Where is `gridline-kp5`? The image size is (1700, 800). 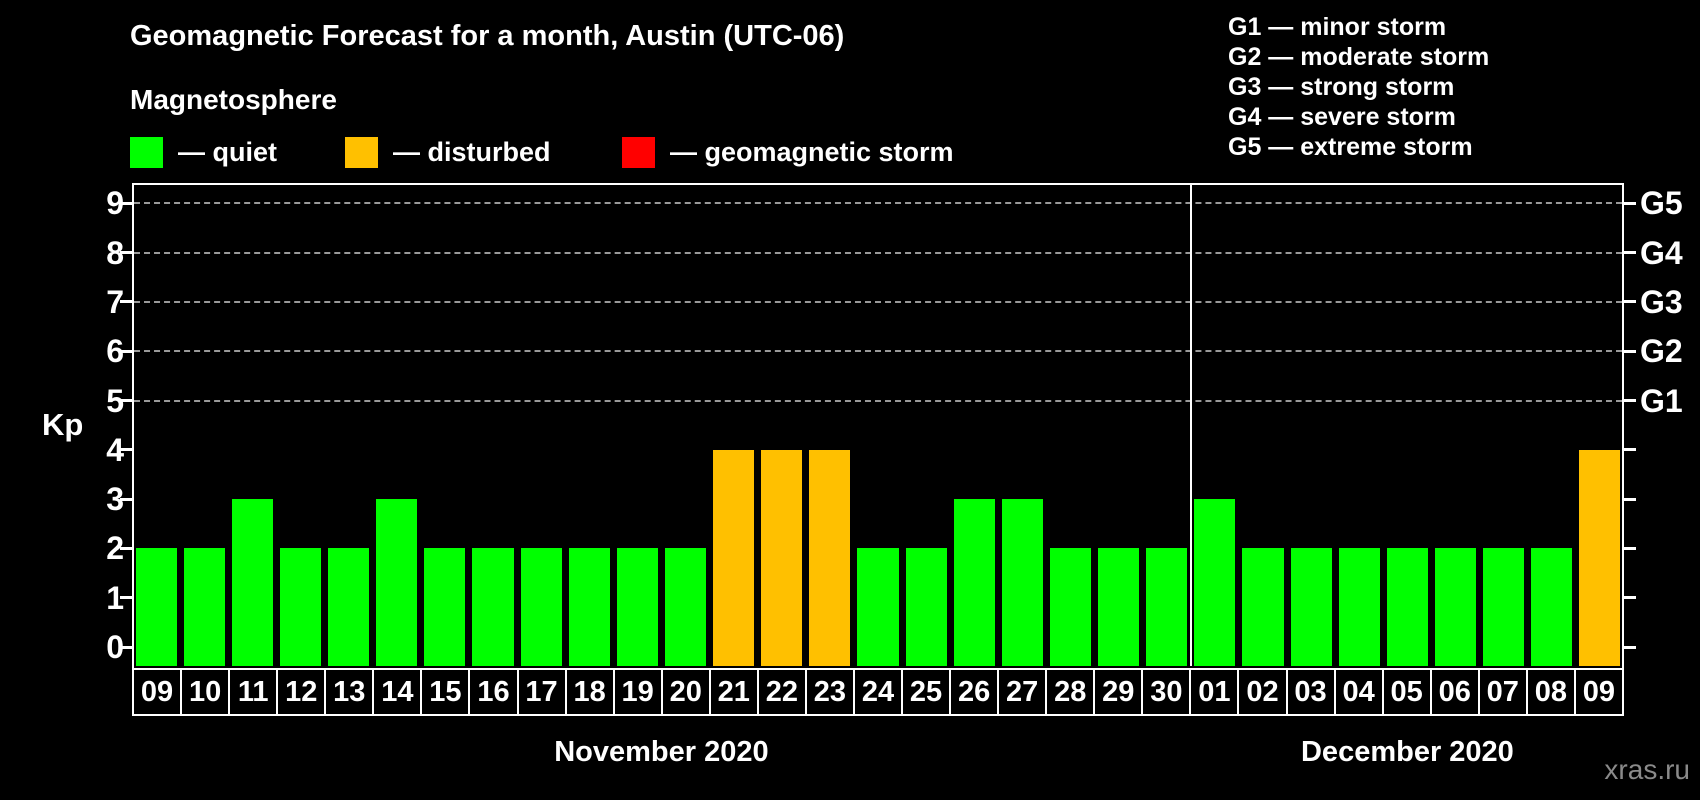 gridline-kp5 is located at coordinates (878, 400).